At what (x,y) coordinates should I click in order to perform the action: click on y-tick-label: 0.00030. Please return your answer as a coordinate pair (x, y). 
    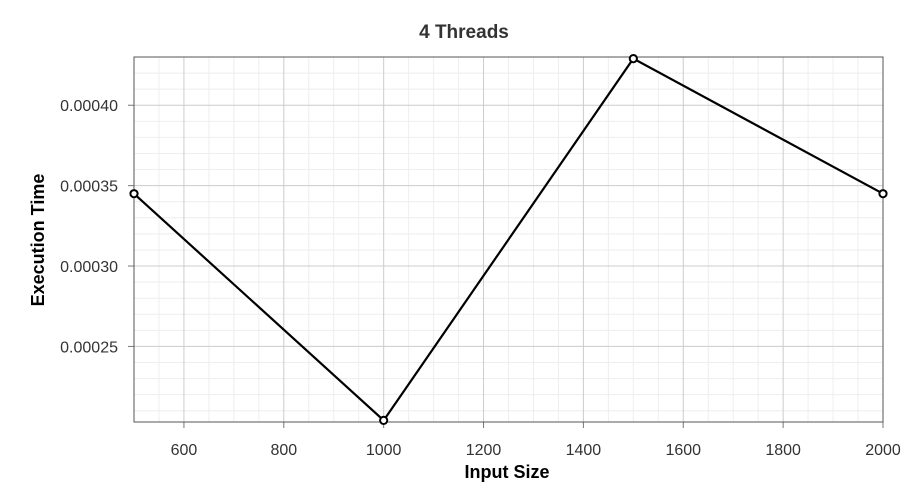
    Looking at the image, I should click on (89, 267).